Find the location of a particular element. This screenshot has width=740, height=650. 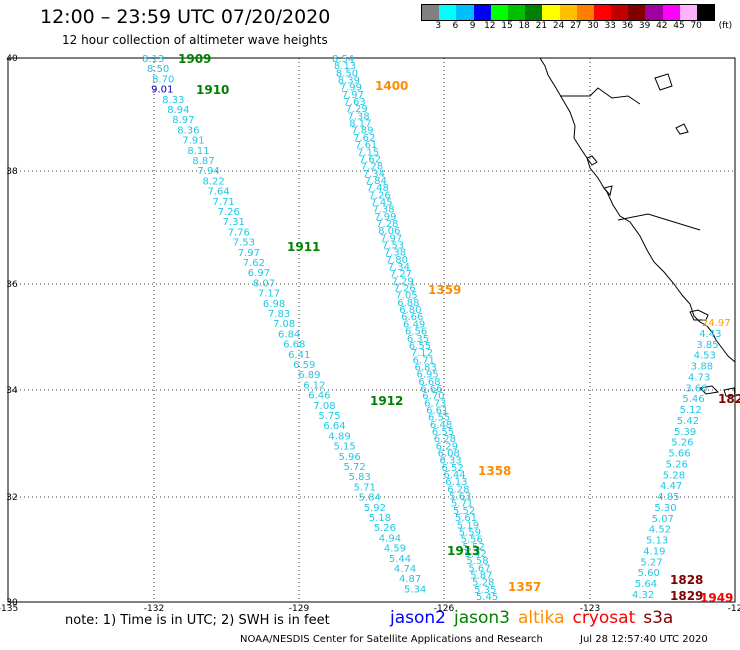

swh-value: 7.80 is located at coordinates (397, 260).